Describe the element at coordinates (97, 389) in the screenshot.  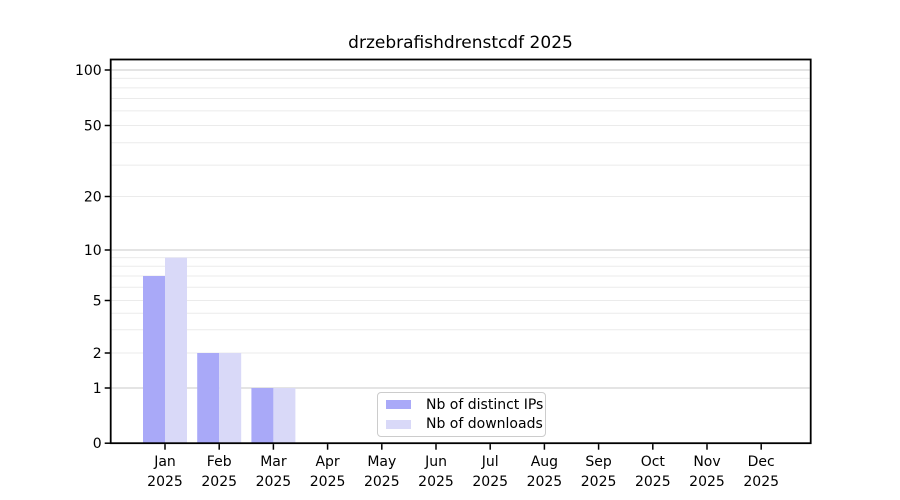
I see `y-tick-label: 1` at that location.